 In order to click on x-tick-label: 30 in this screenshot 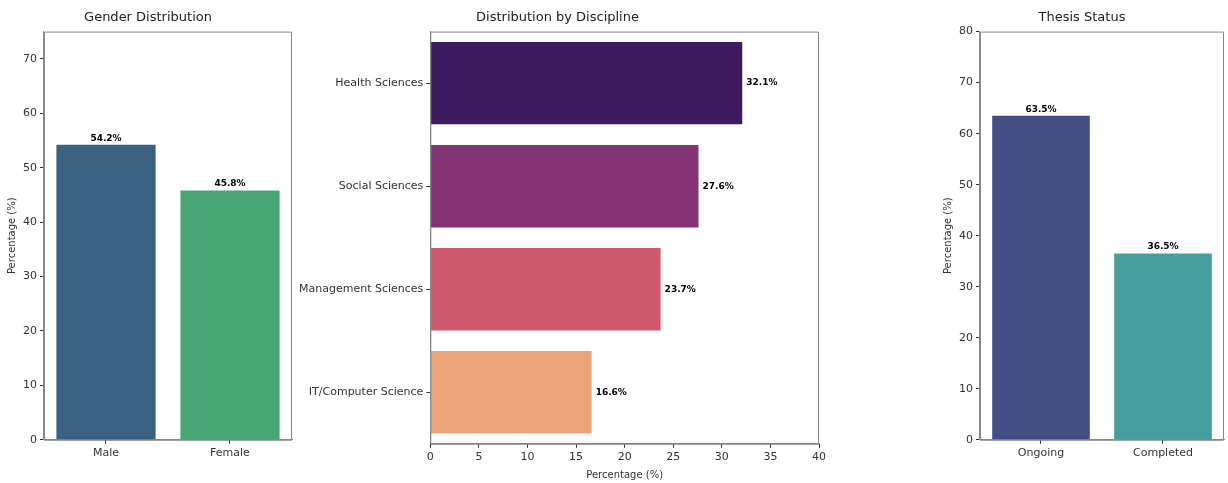, I will do `click(721, 457)`.